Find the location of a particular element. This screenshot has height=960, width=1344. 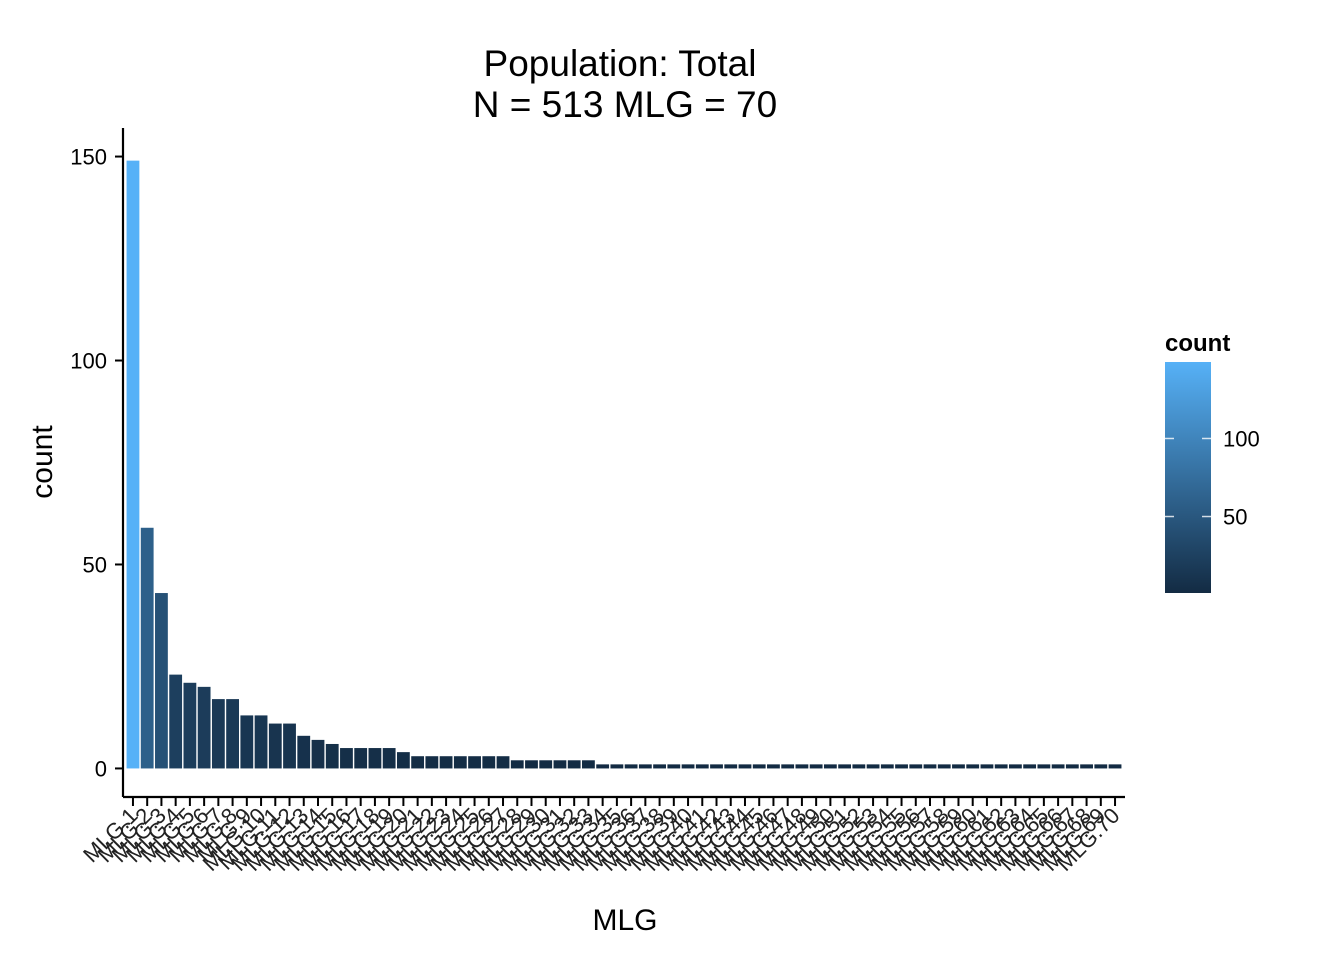

legend-label-100: 100 is located at coordinates (1241, 438).